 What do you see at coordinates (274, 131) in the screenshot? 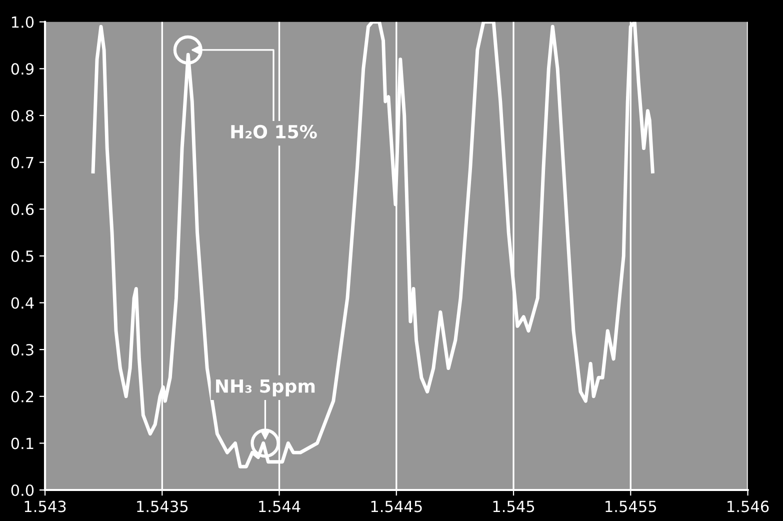
I see `annotation: H₂O 15%` at bounding box center [274, 131].